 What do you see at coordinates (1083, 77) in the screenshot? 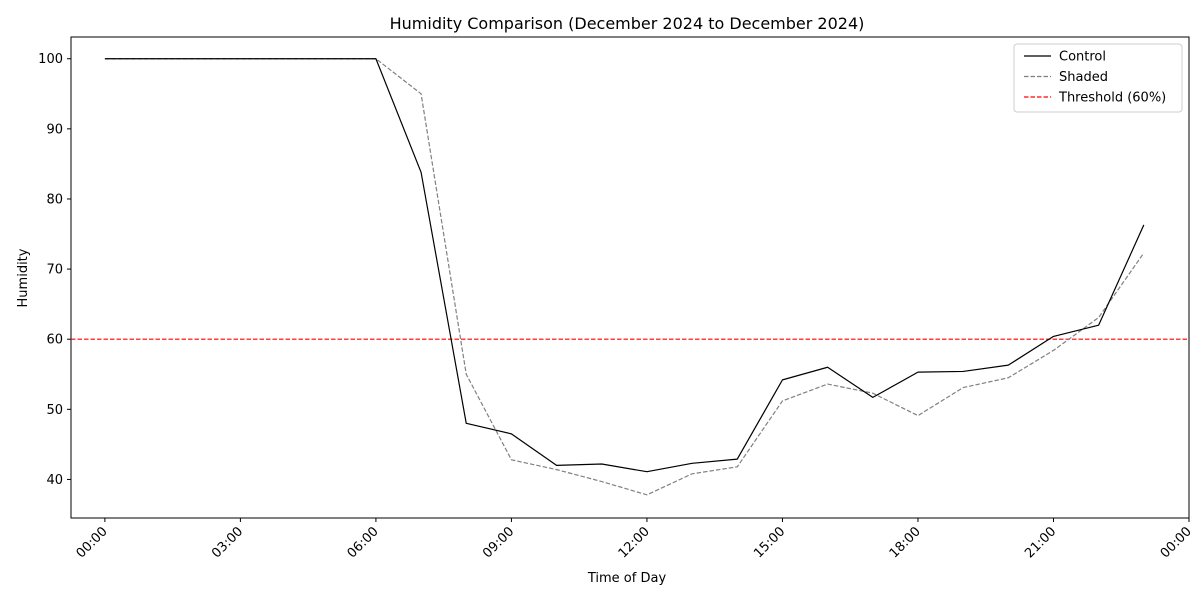
I see `legend-label: Shaded` at bounding box center [1083, 77].